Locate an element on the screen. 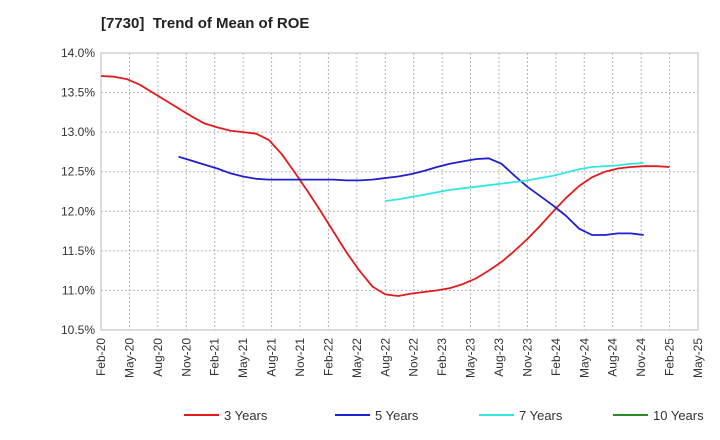 The width and height of the screenshot is (720, 440). x-tick-label: Aug-24 is located at coordinates (613, 357).